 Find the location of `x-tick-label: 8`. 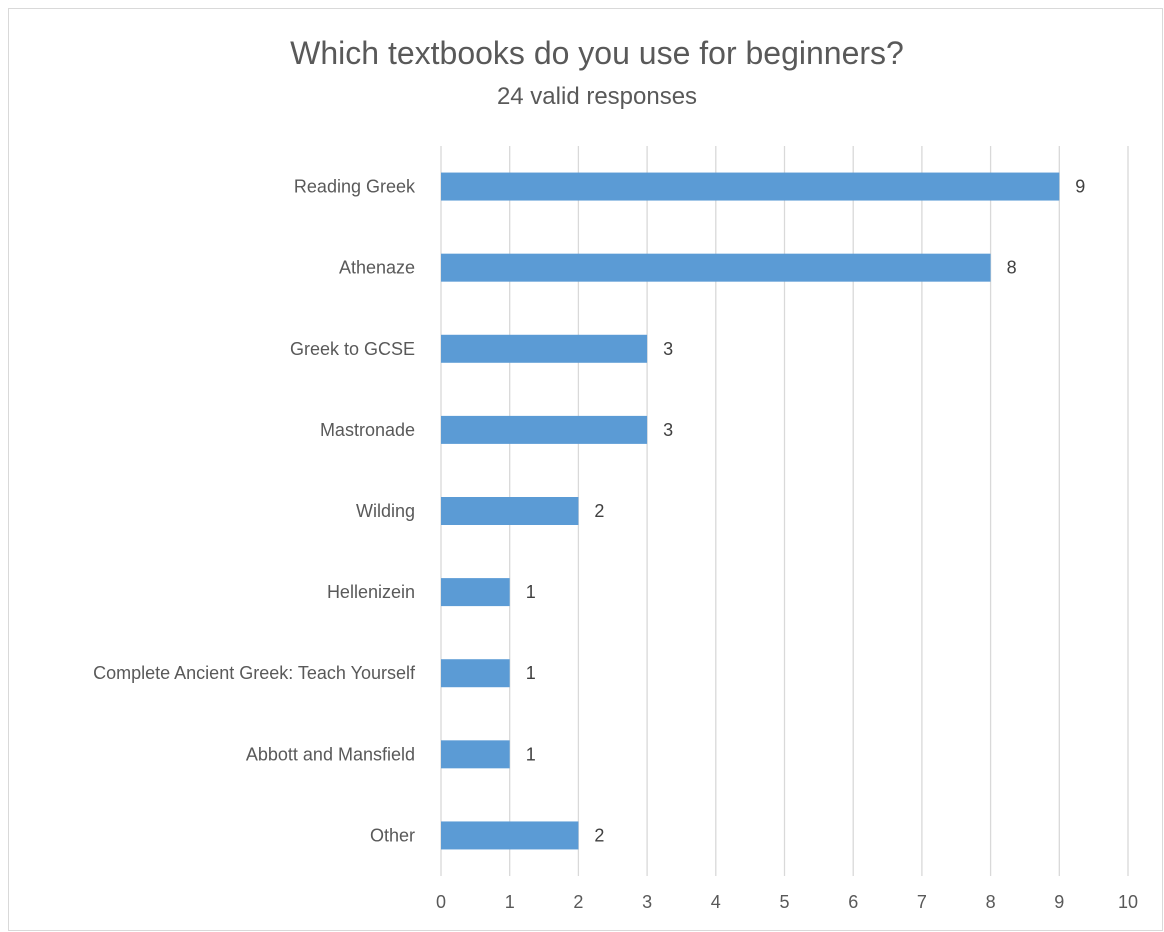

x-tick-label: 8 is located at coordinates (991, 902).